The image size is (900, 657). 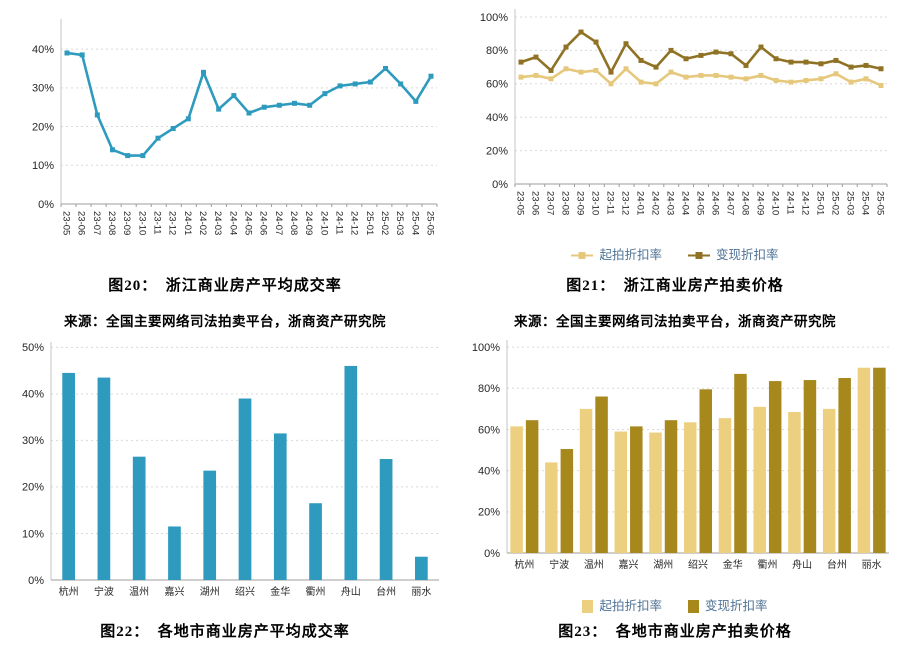 What do you see at coordinates (745, 203) in the screenshot?
I see `svg-text: 24-08` at bounding box center [745, 203].